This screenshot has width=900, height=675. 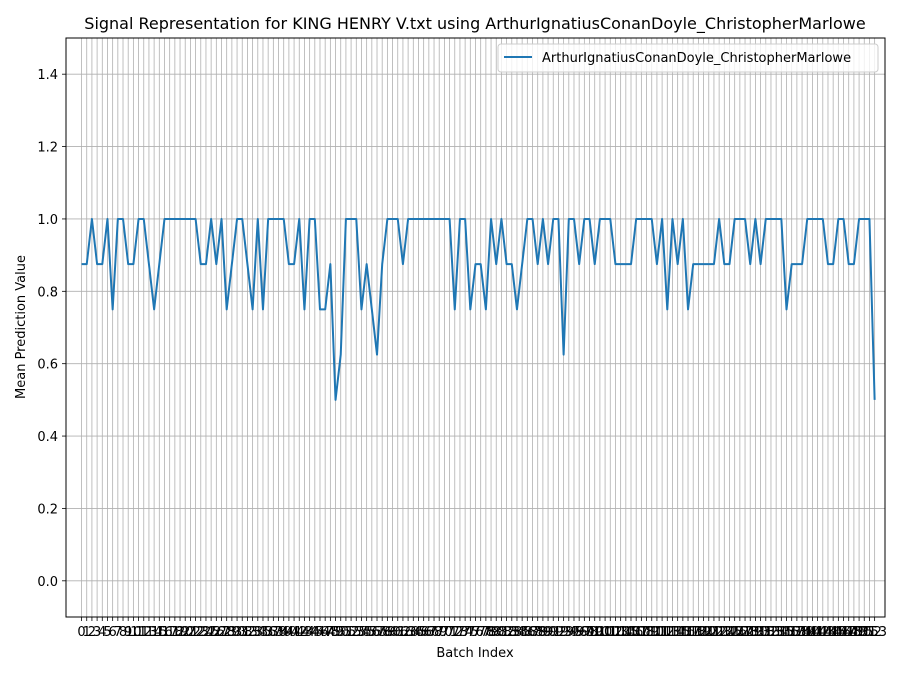 I want to click on x-tick-label: 54, so click(x=361, y=632).